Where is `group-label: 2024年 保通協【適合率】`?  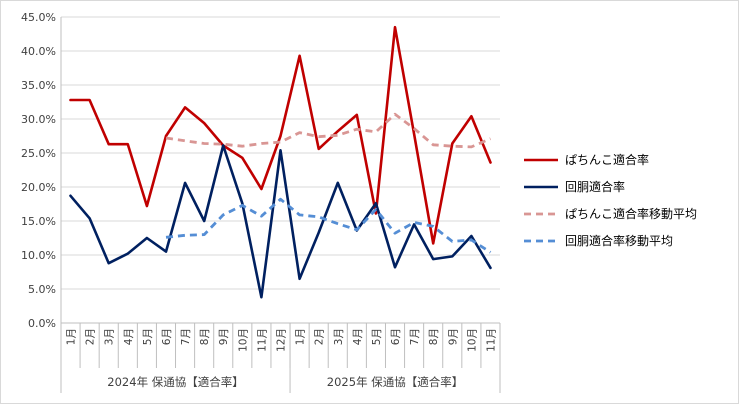 group-label: 2024年 保通協【適合率】 is located at coordinates (175, 382).